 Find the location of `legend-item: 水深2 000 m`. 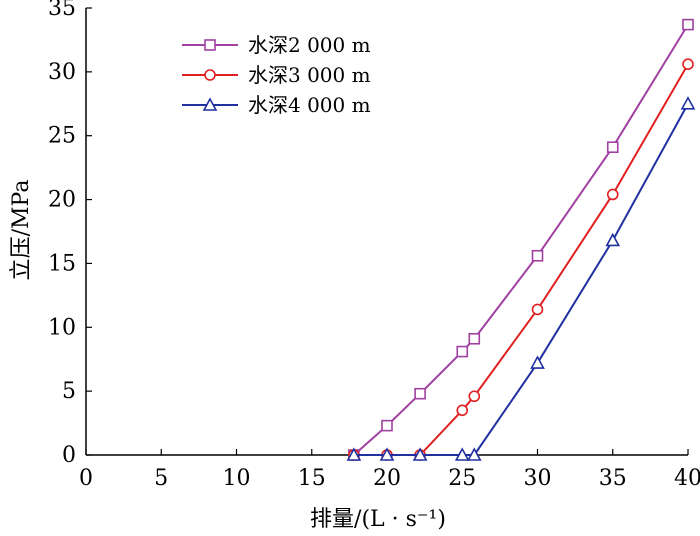

legend-item: 水深2 000 m is located at coordinates (276, 45).